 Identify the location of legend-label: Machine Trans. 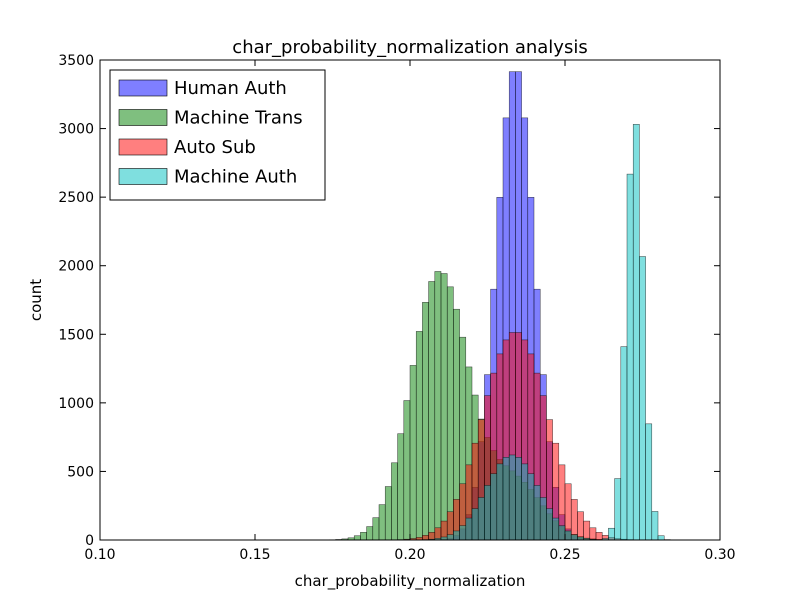
(238, 118).